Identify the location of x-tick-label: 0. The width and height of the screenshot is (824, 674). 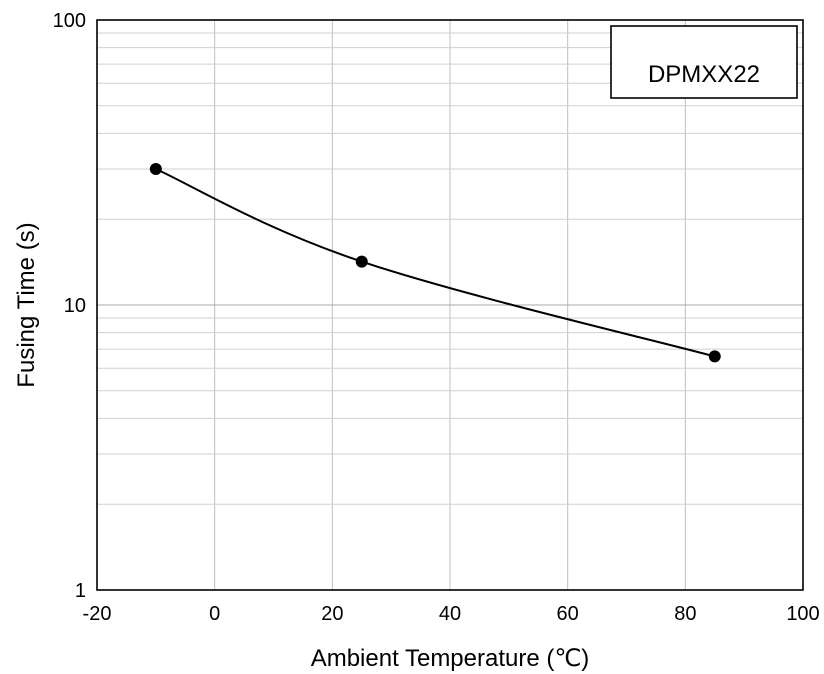
(214, 614).